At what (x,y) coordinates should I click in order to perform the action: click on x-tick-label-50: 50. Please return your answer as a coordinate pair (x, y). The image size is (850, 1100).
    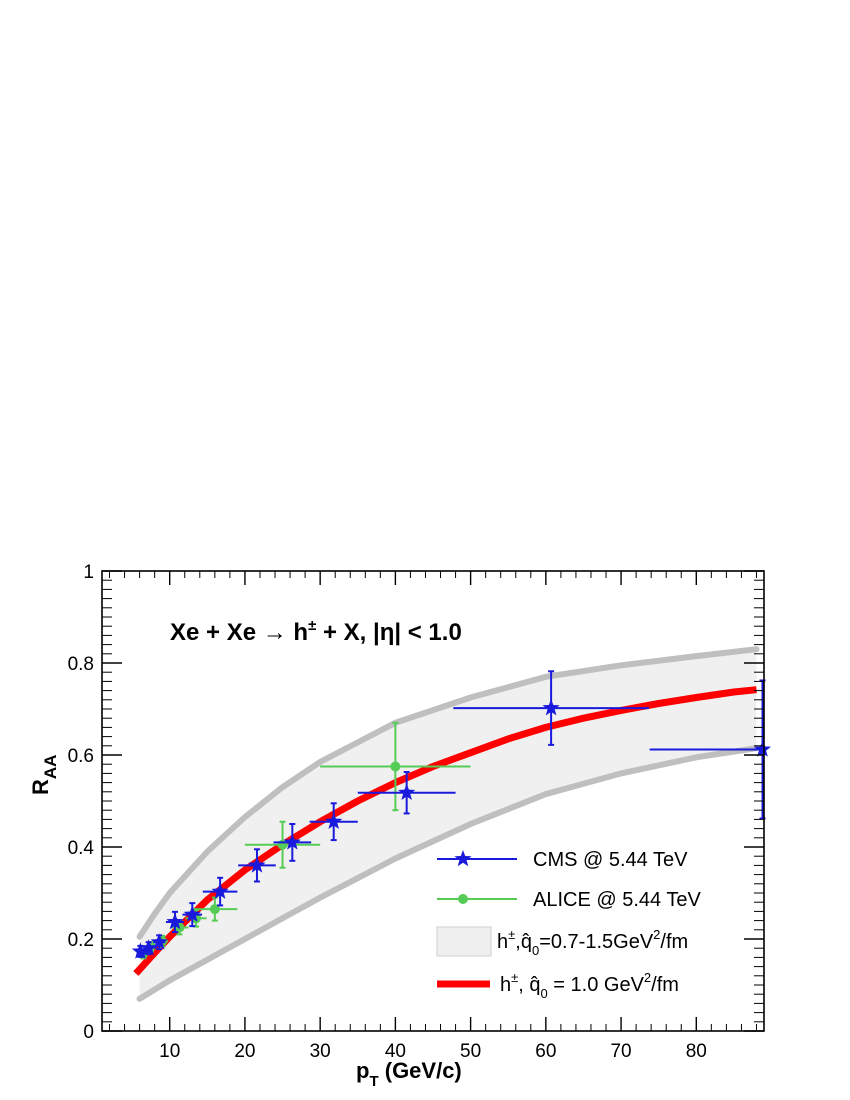
    Looking at the image, I should click on (470, 1051).